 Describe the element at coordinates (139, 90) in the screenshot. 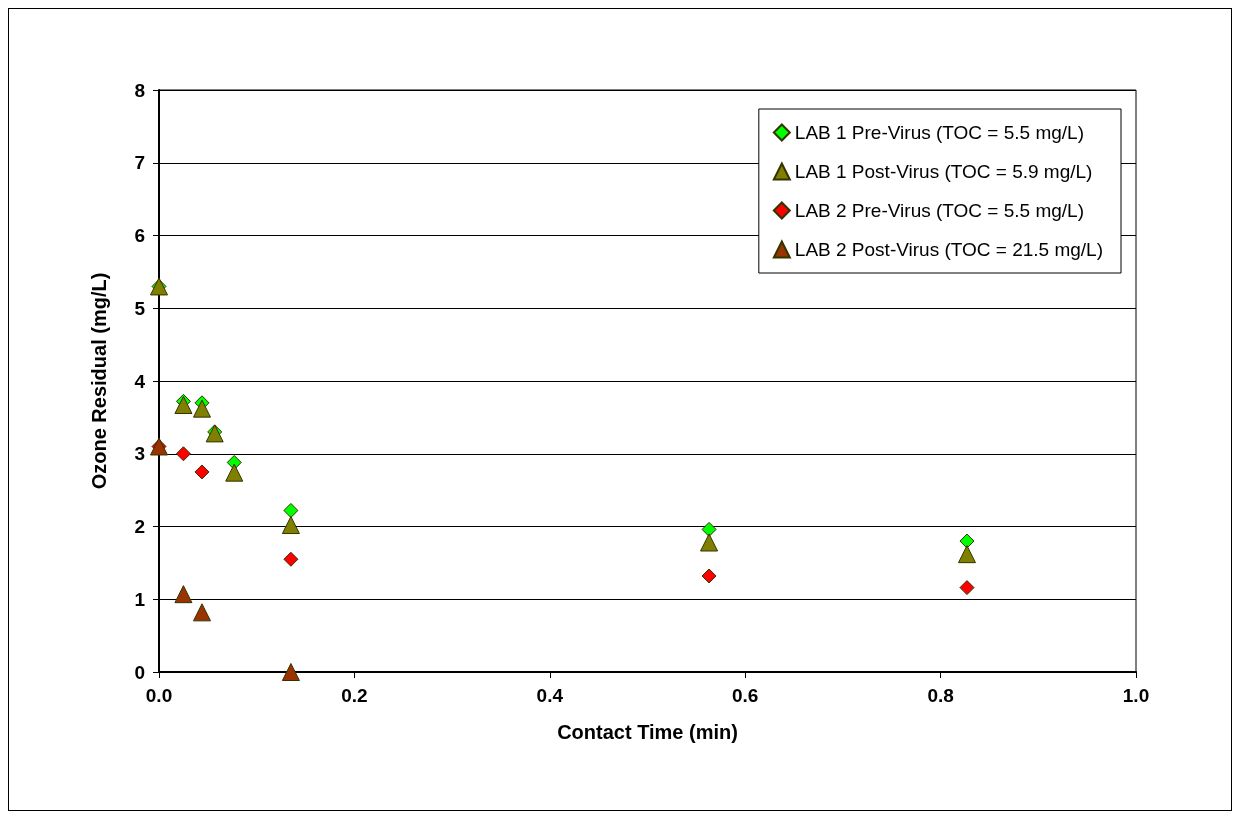

I see `y-tick-label: 8` at that location.